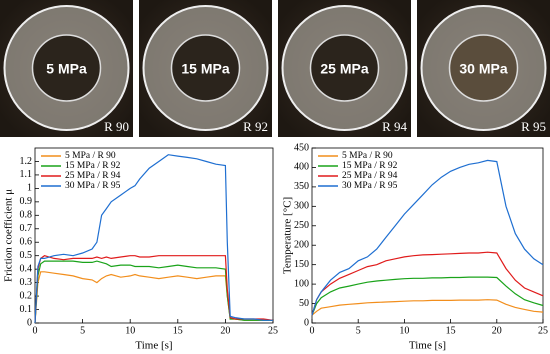  I want to click on y-tick-label: 0.1, so click(26, 309).